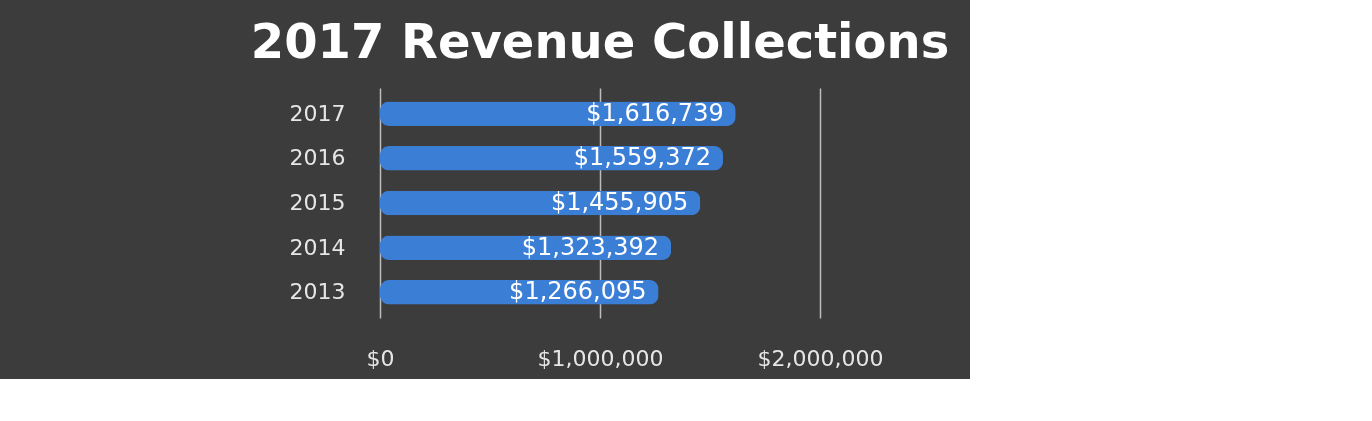 The width and height of the screenshot is (1372, 421). I want to click on y-tick-label: 2016, so click(317, 158).